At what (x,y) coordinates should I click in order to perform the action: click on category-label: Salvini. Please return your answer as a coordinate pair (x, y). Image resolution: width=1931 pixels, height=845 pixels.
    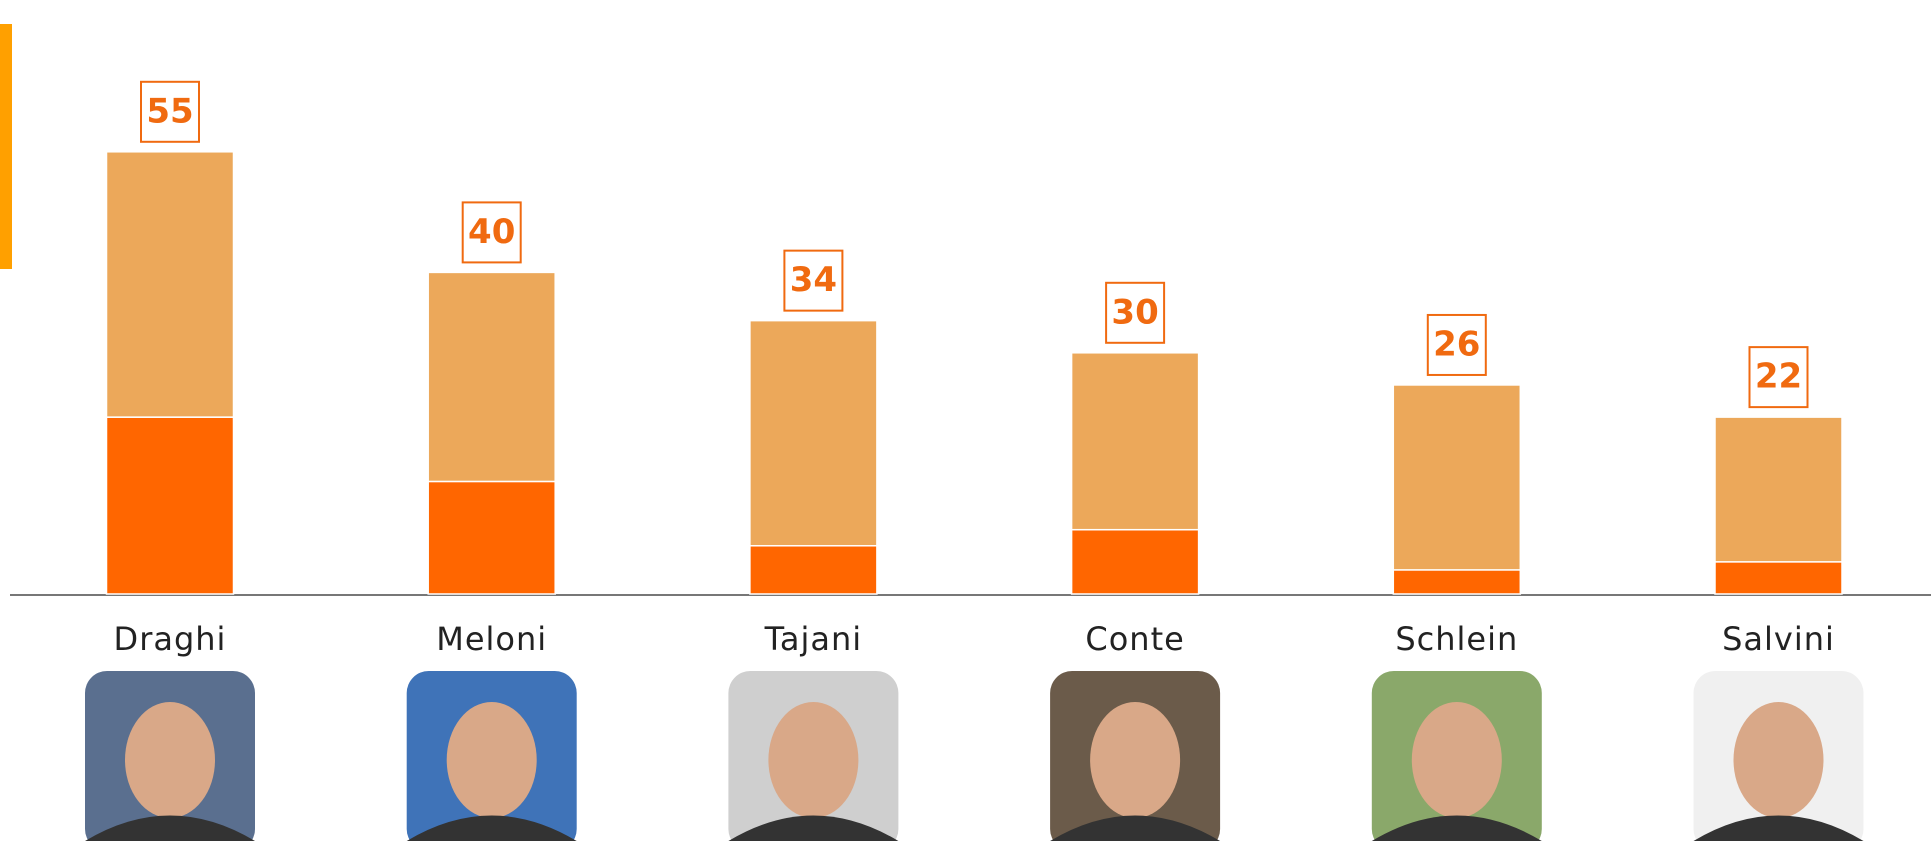
    Looking at the image, I should click on (1778, 639).